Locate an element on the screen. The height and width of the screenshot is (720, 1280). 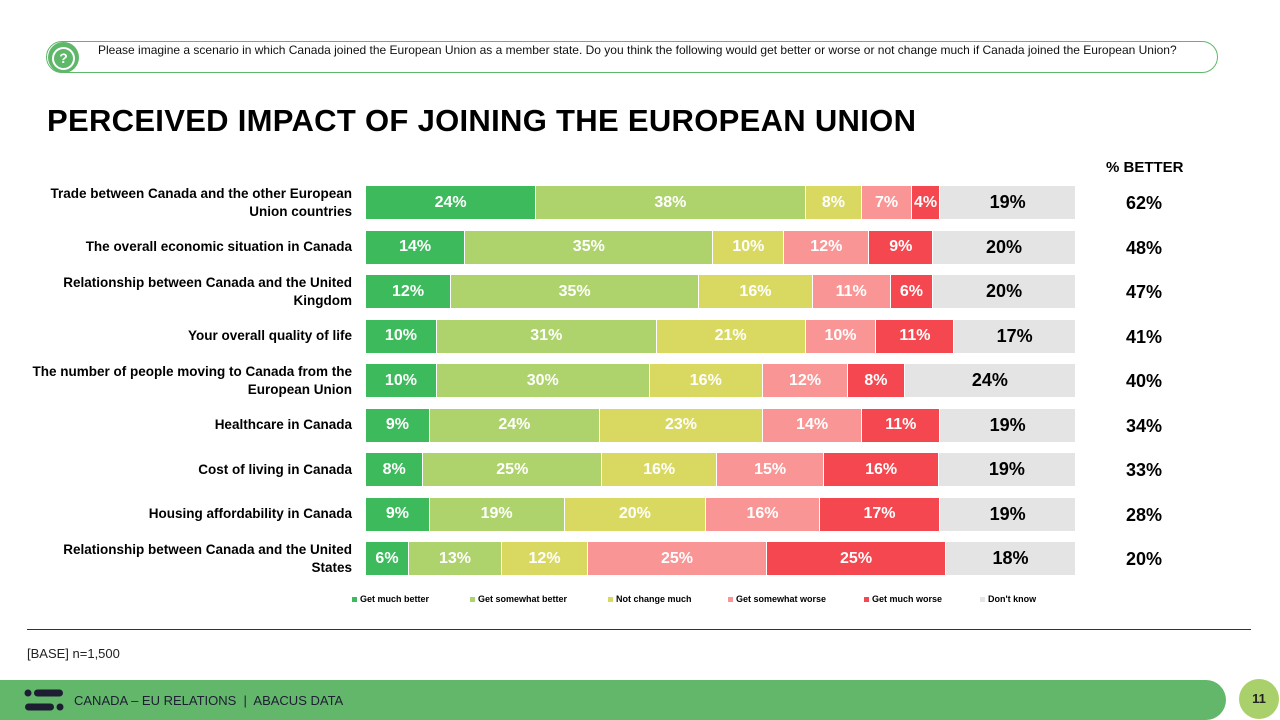
percent-better-value: 33% is located at coordinates (1144, 470).